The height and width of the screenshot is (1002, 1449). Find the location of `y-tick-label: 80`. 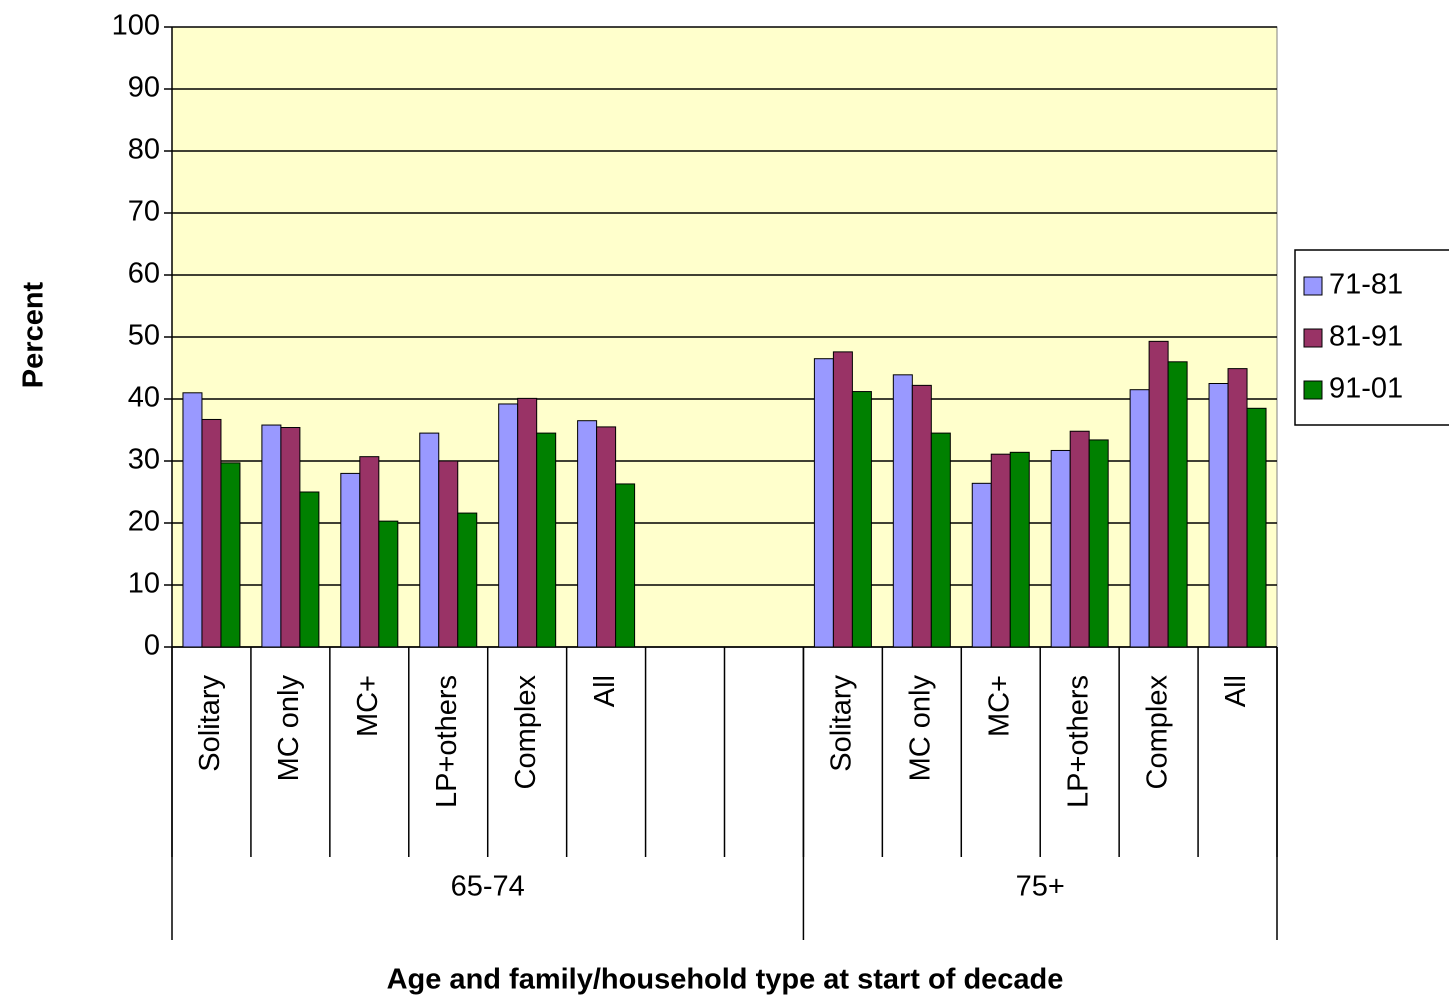

y-tick-label: 80 is located at coordinates (144, 150).